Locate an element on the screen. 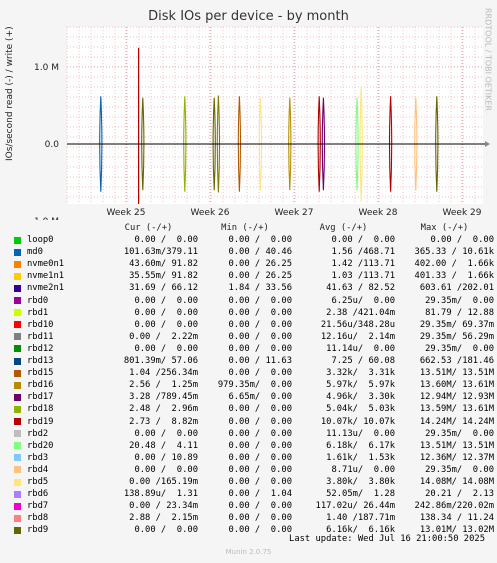  legend-device-name: rbd1 is located at coordinates (38, 312).